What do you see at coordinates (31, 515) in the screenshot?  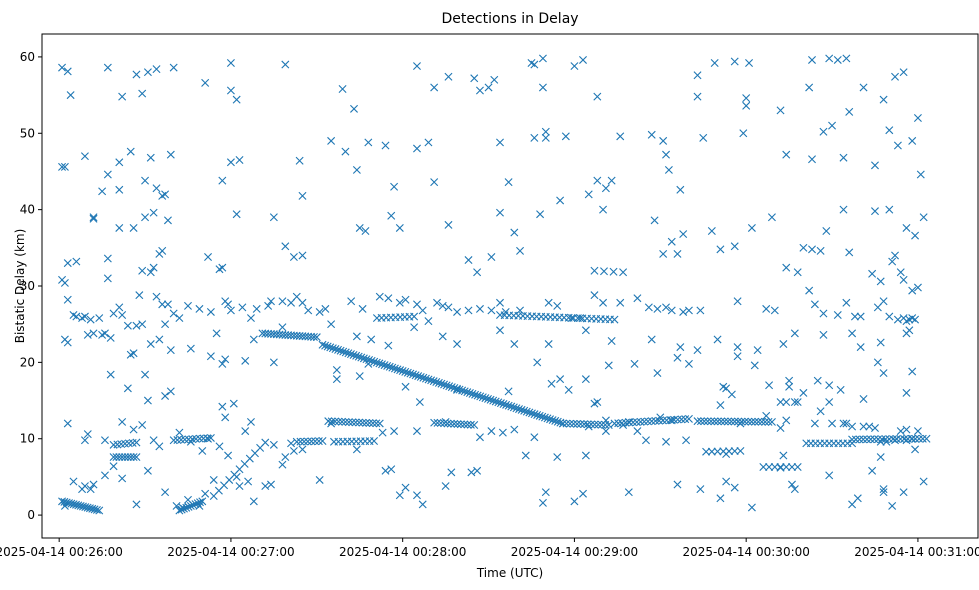 I see `y-tick-label: 0` at bounding box center [31, 515].